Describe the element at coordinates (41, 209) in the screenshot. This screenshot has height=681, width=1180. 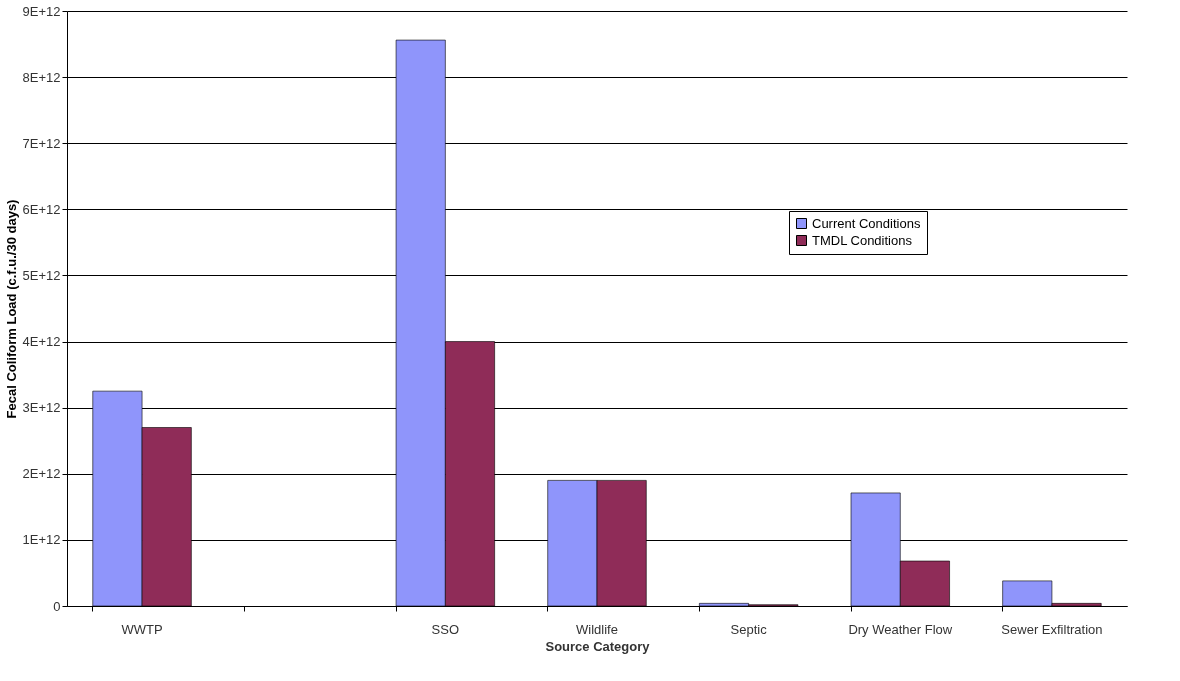
I see `y-tick-label: 6E+12` at that location.